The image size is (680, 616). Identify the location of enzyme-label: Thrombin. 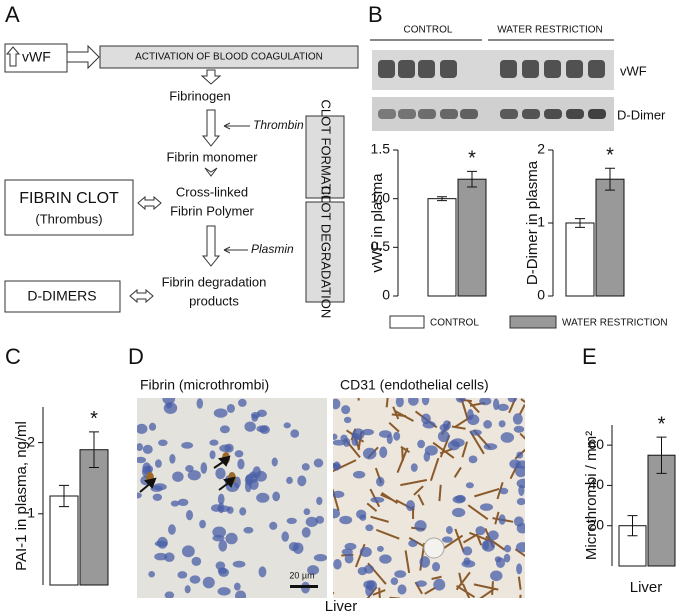
(278, 125).